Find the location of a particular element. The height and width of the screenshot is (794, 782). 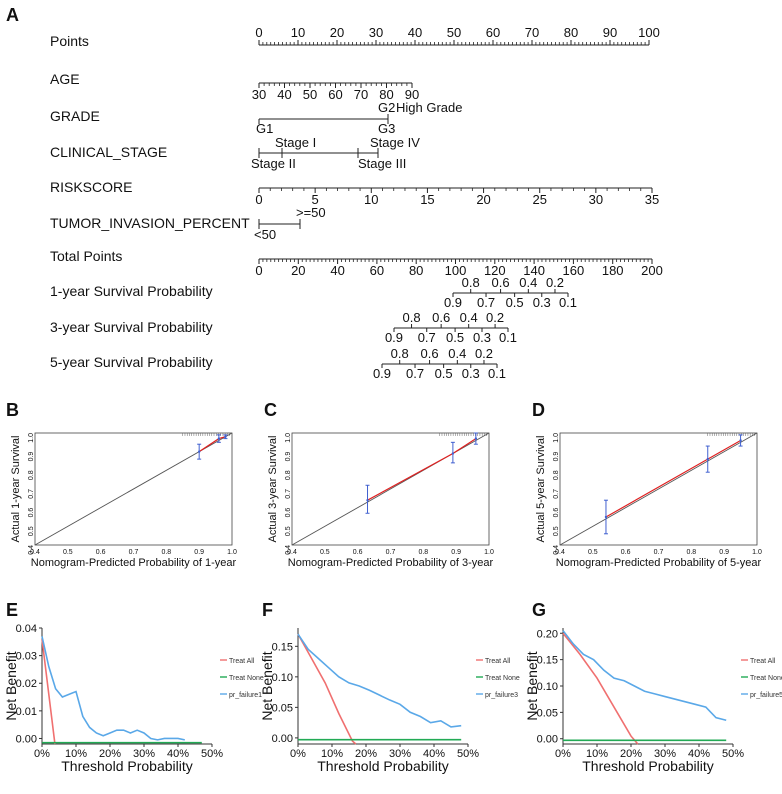

surv3-label: 0.7 is located at coordinates (427, 337).